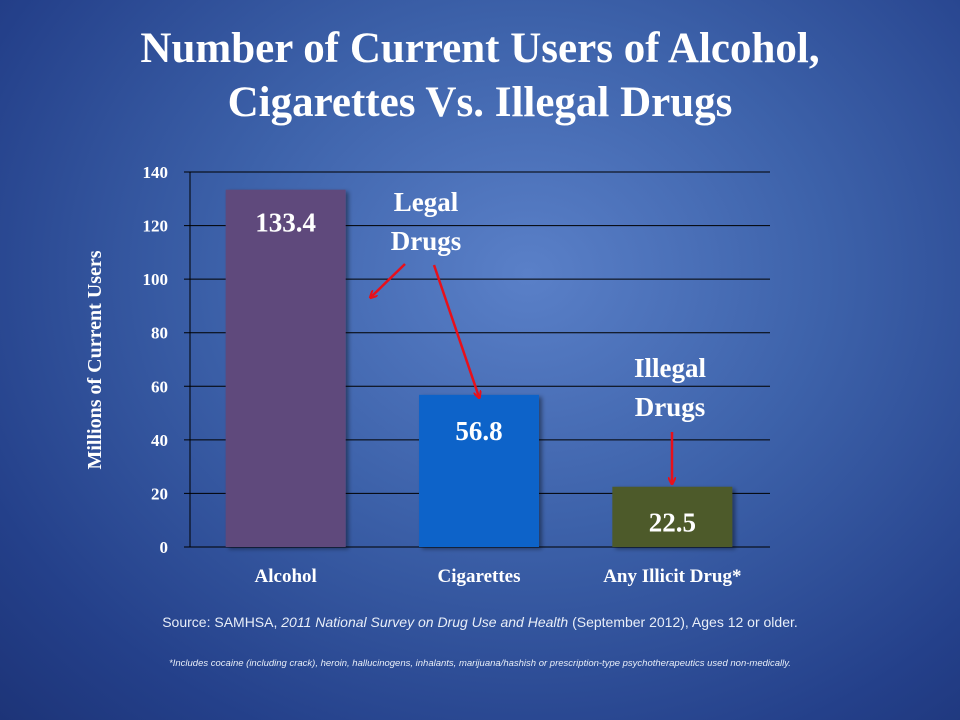 This screenshot has height=720, width=960. Describe the element at coordinates (156, 172) in the screenshot. I see `y-tick-label: 140` at that location.